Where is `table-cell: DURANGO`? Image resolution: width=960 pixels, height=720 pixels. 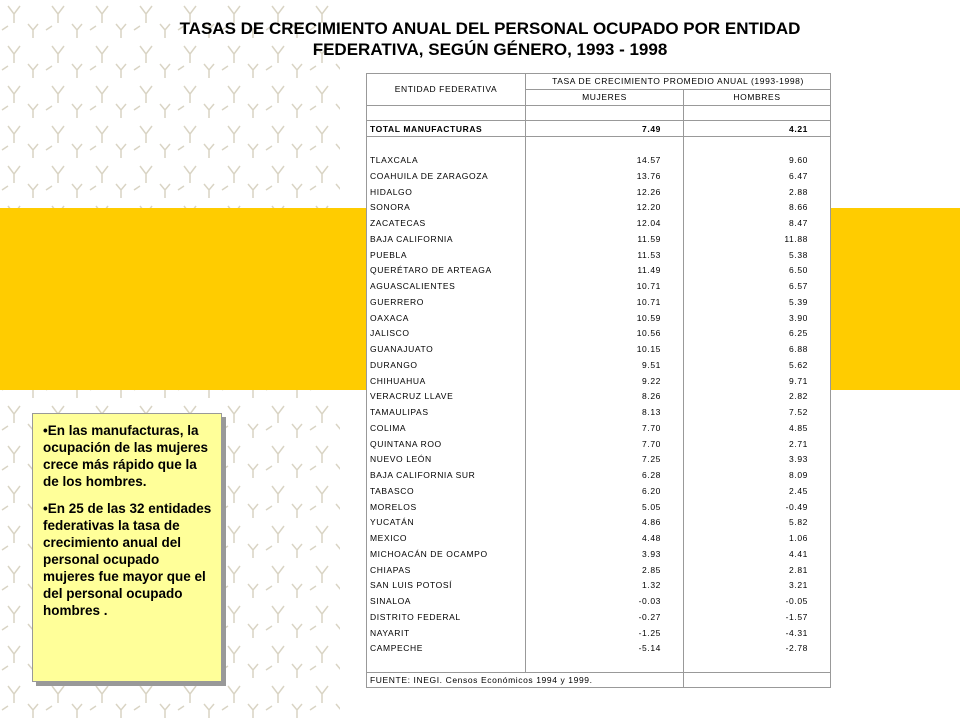
table-cell: DURANGO is located at coordinates (446, 365).